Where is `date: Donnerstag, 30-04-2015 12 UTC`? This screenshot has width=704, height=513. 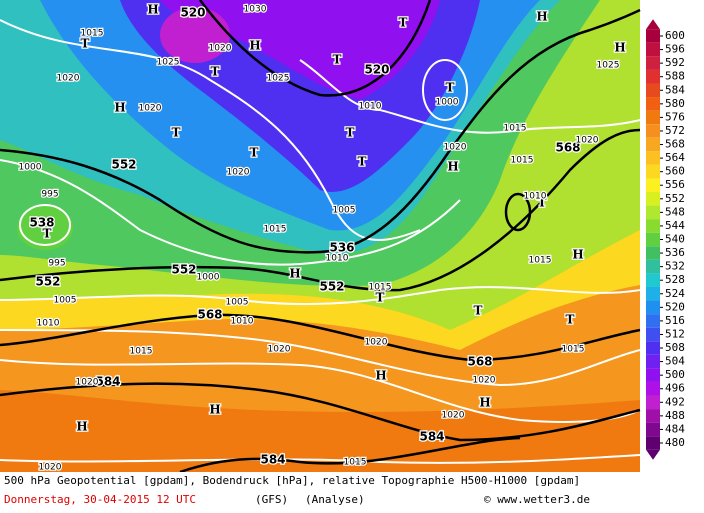
date: Donnerstag, 30-04-2015 12 UTC is located at coordinates (100, 499).